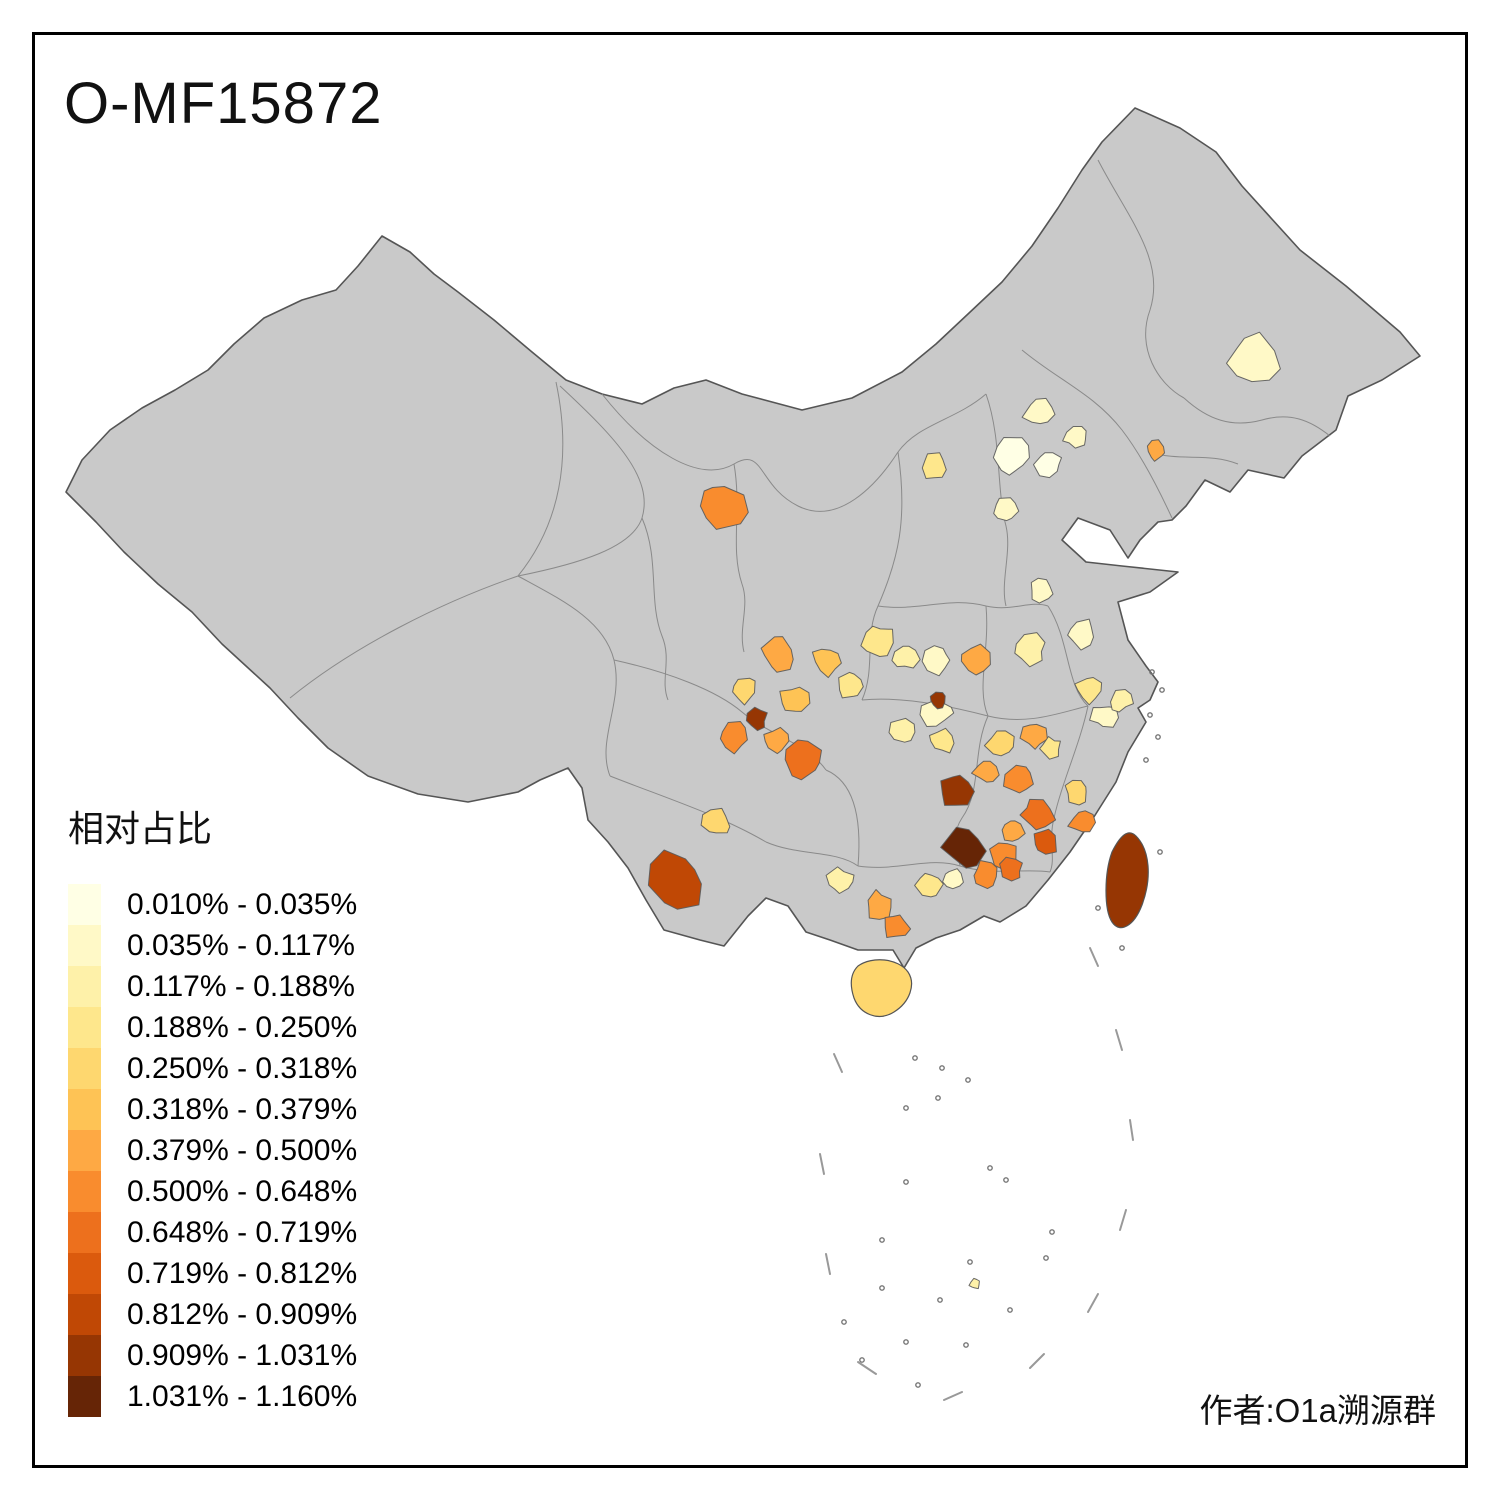 The height and width of the screenshot is (1500, 1500). I want to click on legend-row: 0.010% - 0.035%, so click(212, 904).